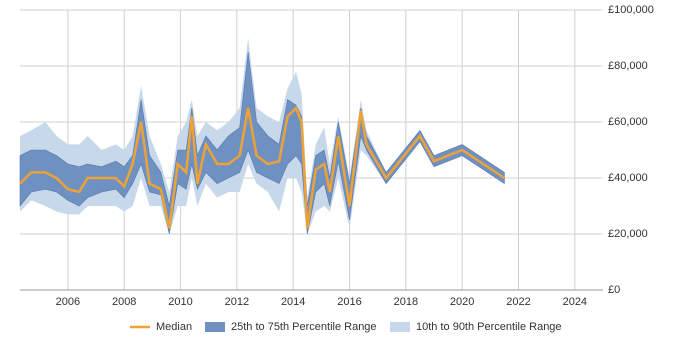 This screenshot has height=350, width=700. I want to click on legend-label: 10th to 90th Percentile Range, so click(489, 327).